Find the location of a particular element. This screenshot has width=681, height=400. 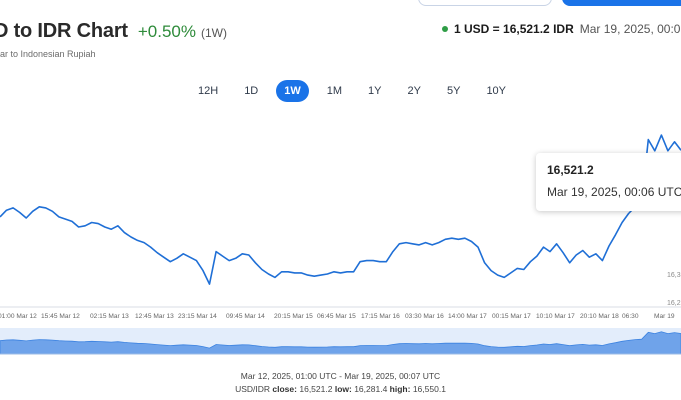

chart-header: D to IDR Chart +0.50% (1W) is located at coordinates (113, 31).